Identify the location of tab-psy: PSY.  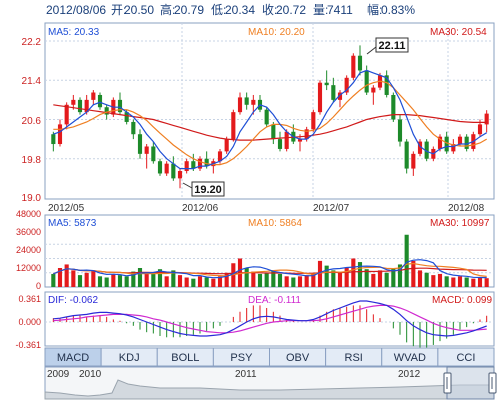
(241, 357).